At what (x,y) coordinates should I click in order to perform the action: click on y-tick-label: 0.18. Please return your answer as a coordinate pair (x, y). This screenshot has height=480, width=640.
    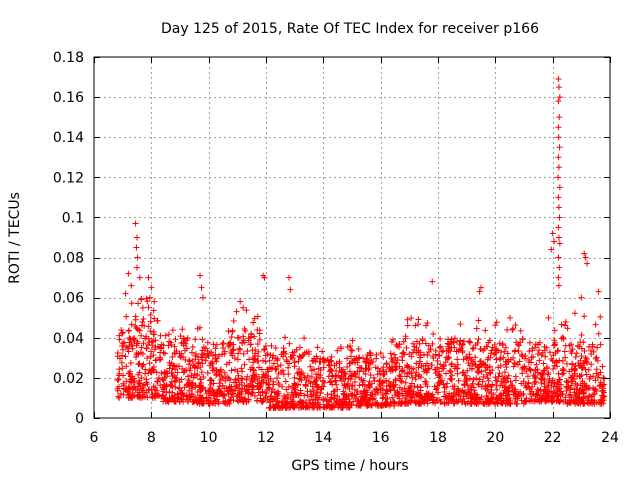
    Looking at the image, I should click on (68, 58).